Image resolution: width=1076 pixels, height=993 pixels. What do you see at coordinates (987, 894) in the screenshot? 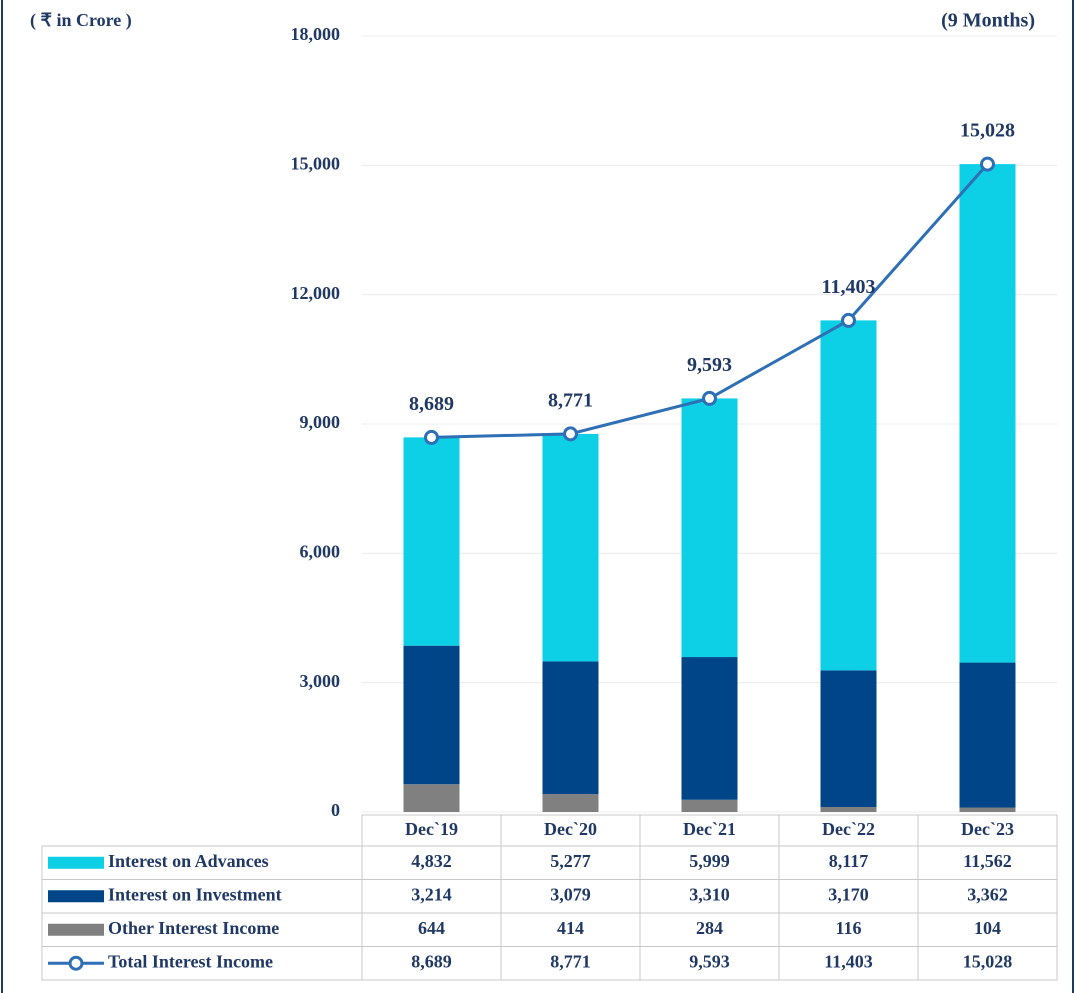
I see `table-value: 3,362` at bounding box center [987, 894].